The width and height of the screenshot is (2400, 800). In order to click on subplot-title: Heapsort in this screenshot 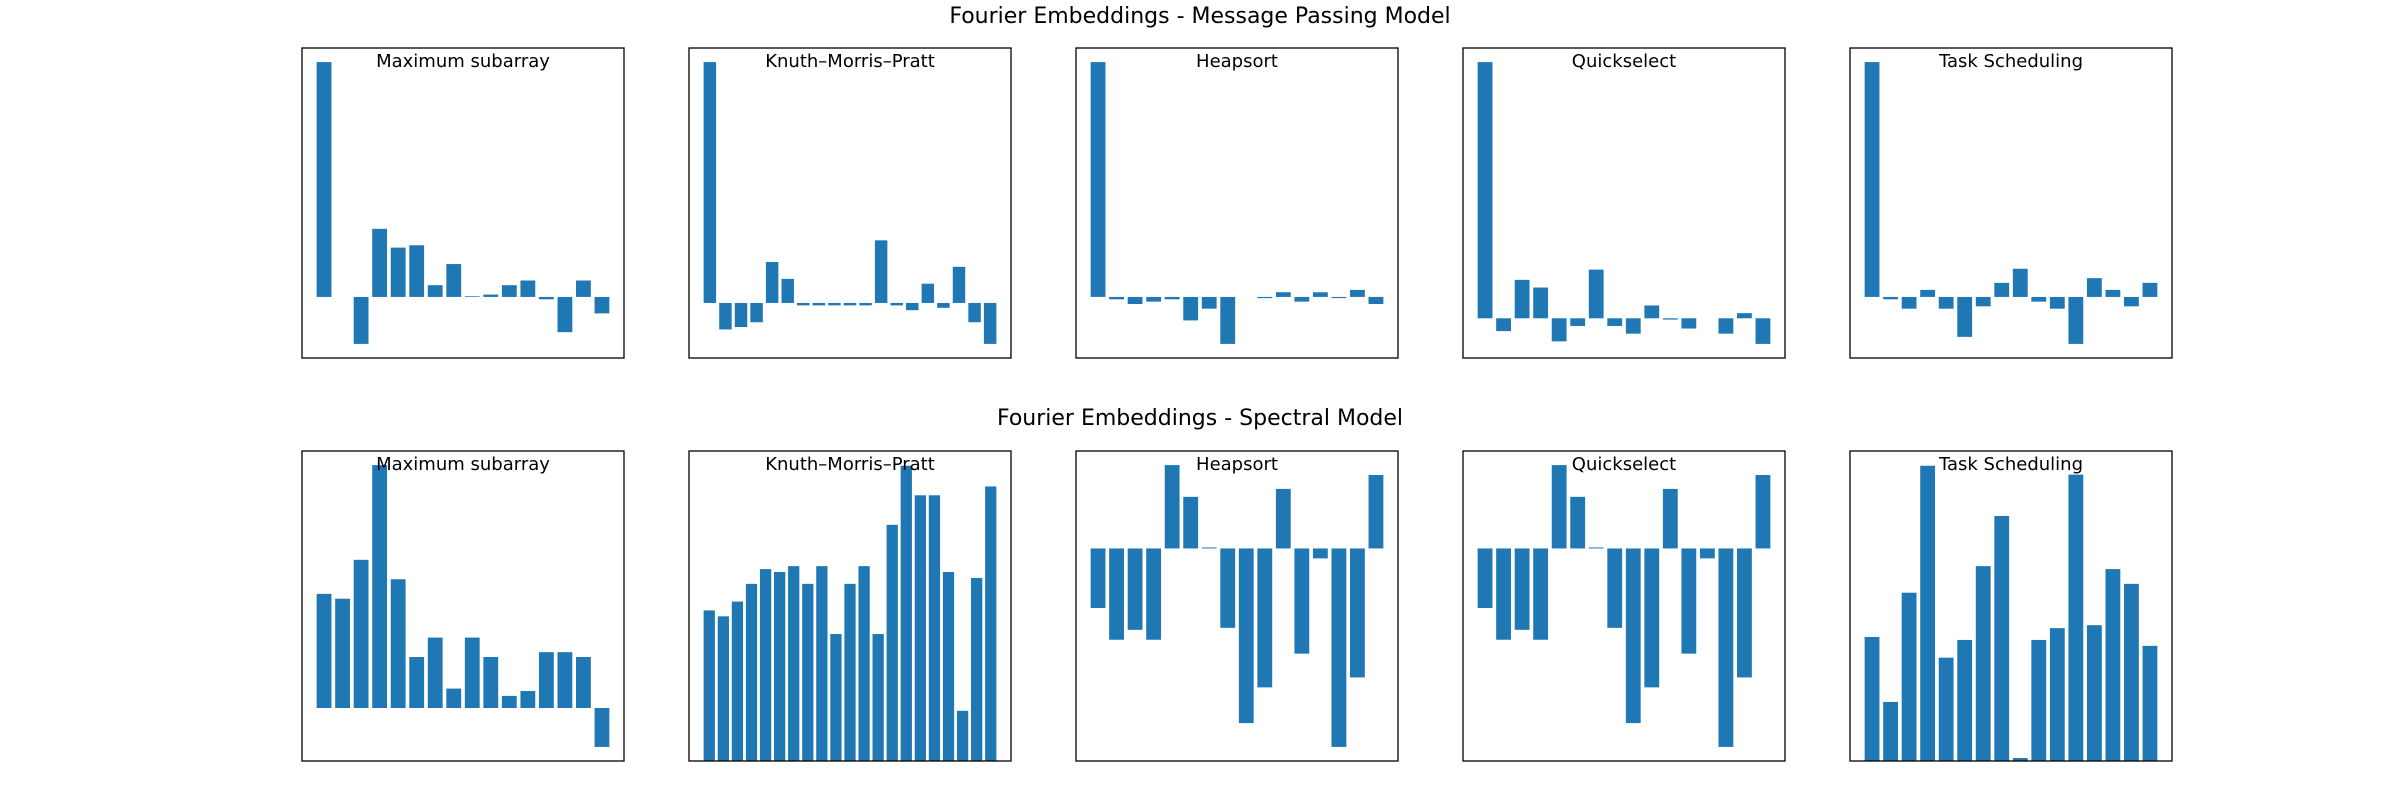, I will do `click(1237, 464)`.